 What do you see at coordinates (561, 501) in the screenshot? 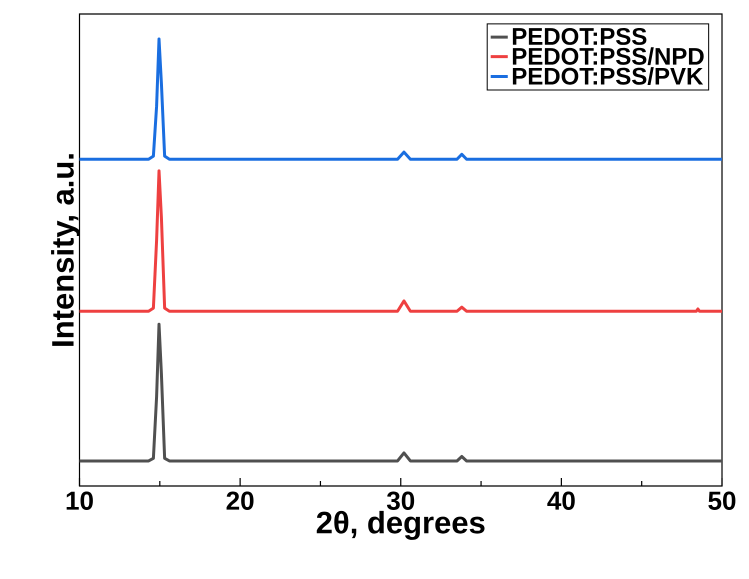
I see `x-tick-label: 40` at bounding box center [561, 501].